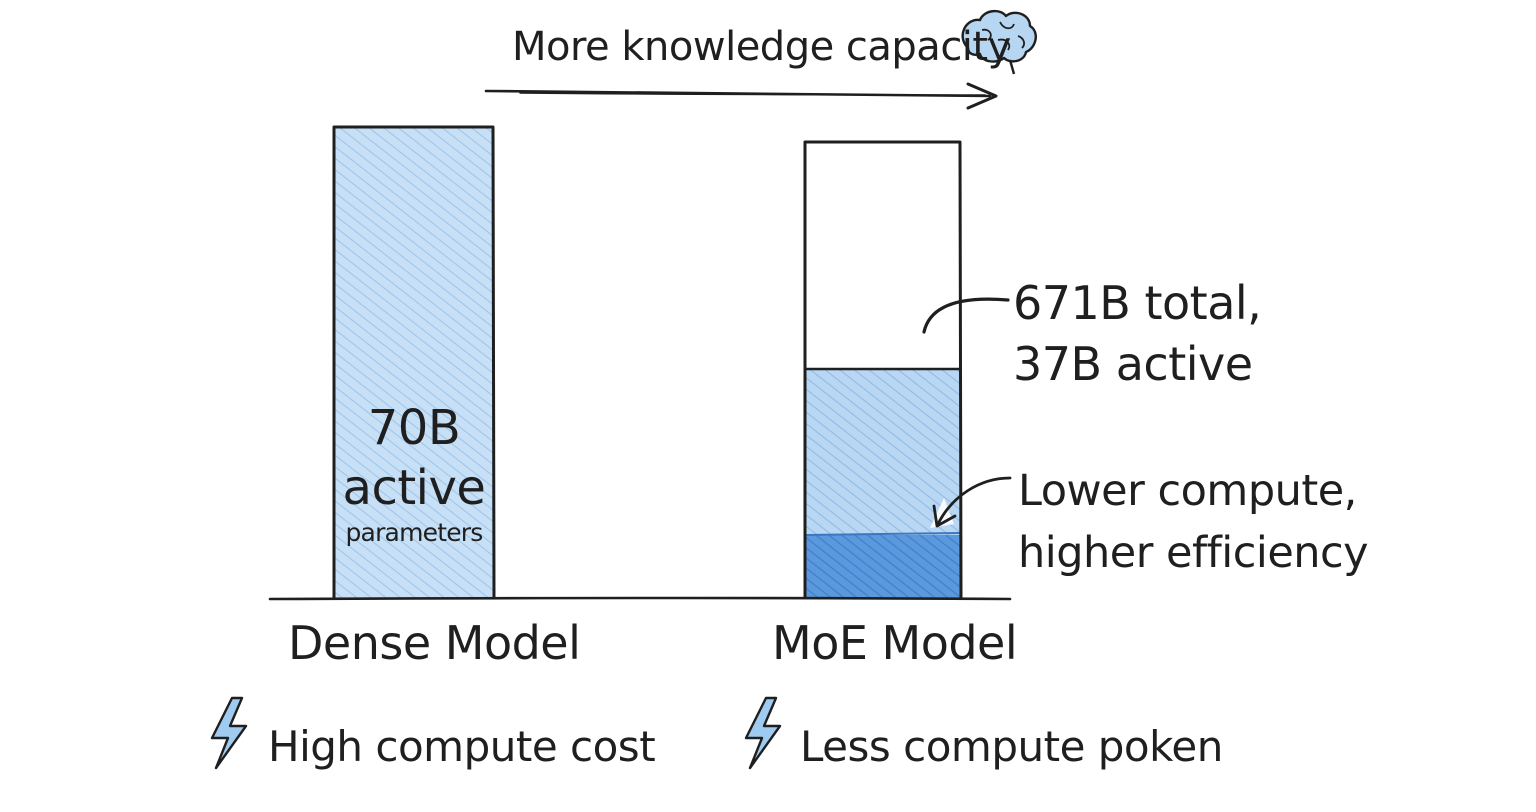 This screenshot has height=812, width=1536. What do you see at coordinates (1133, 364) in the screenshot?
I see `moe-active-annotation: 37B active` at bounding box center [1133, 364].